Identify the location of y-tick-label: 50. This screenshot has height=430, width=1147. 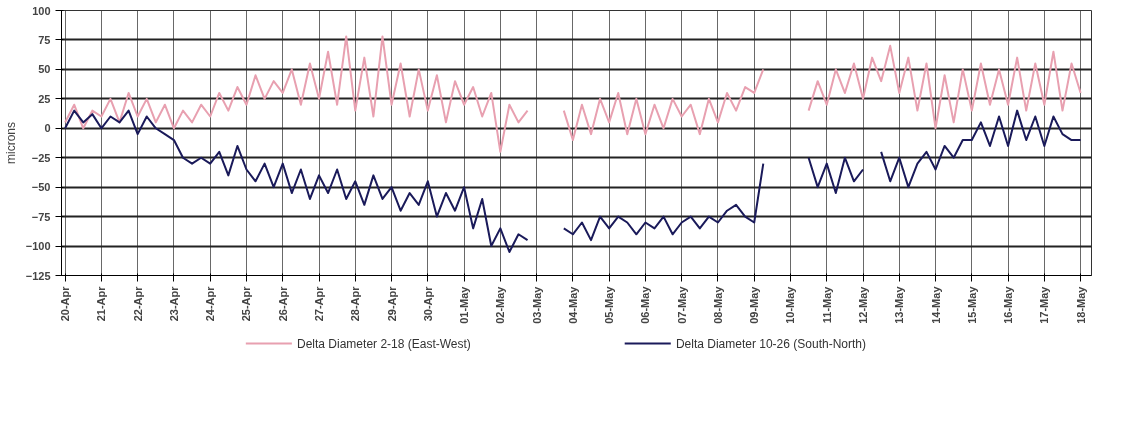
(44, 69).